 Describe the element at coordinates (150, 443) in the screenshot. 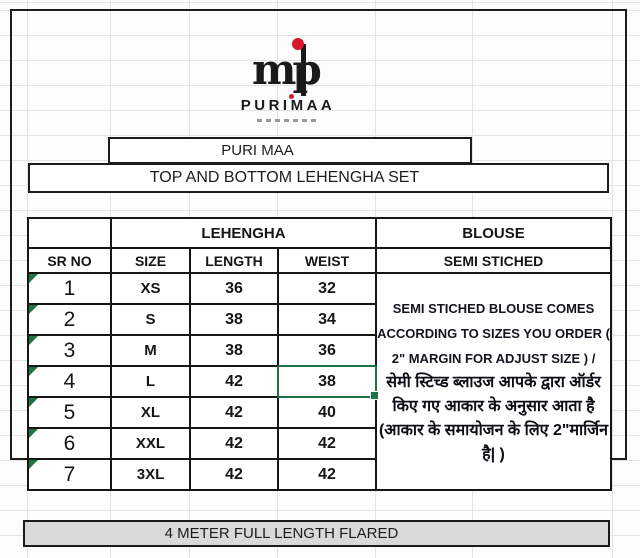

I see `cell-size-6: XXL` at that location.